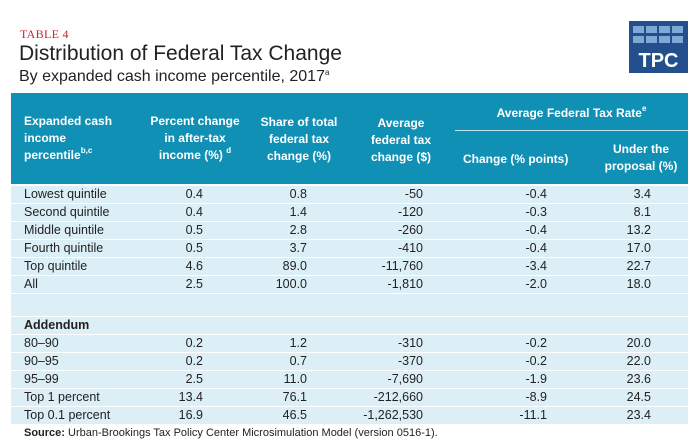 This screenshot has width=698, height=446. Describe the element at coordinates (68, 121) in the screenshot. I see `header-line: Expanded cash` at that location.